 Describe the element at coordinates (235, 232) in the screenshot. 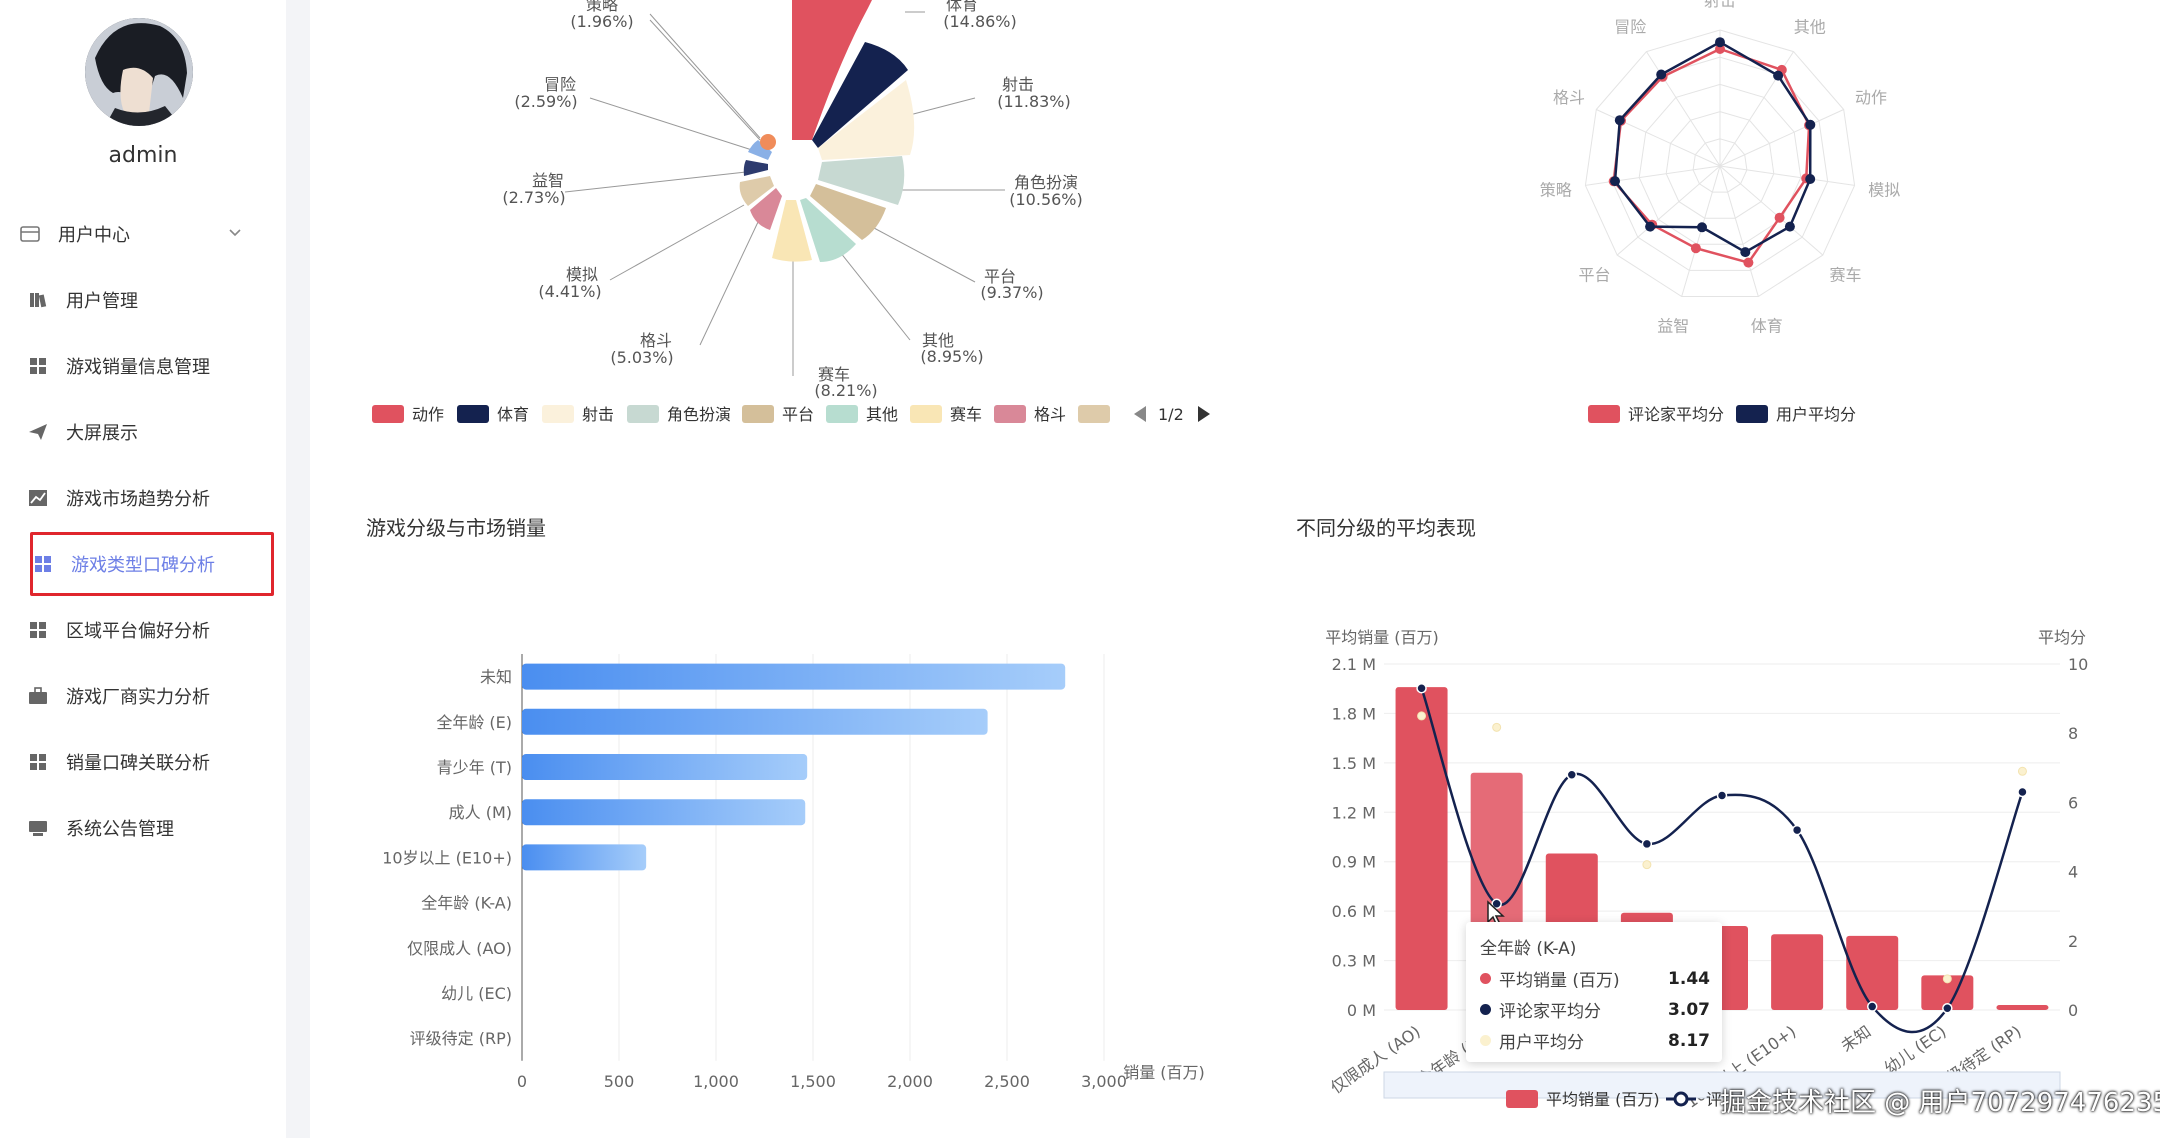

I see `chevron-down-icon` at that location.